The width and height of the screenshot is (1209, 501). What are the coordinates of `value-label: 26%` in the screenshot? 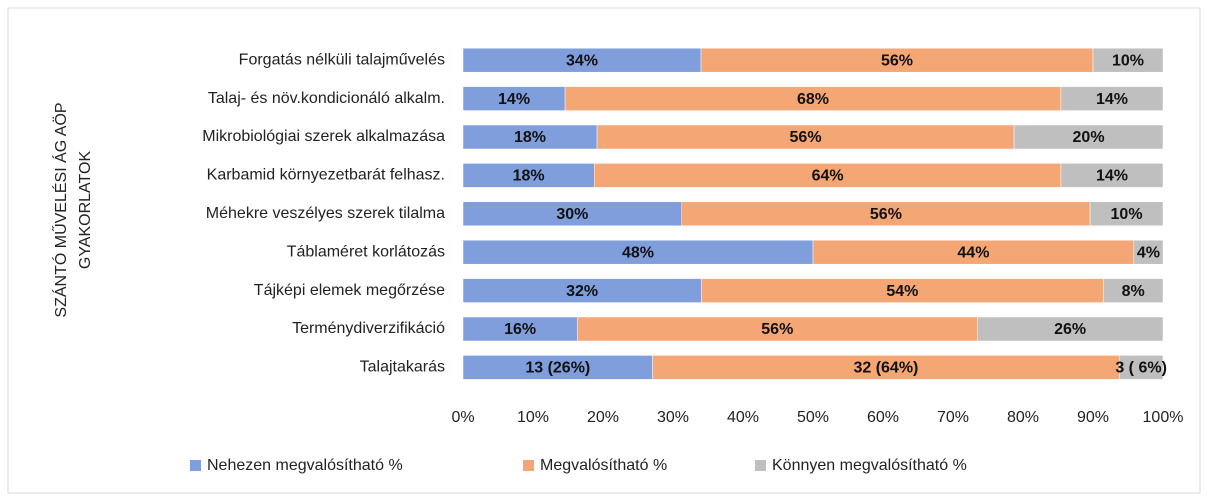 It's located at (1070, 329).